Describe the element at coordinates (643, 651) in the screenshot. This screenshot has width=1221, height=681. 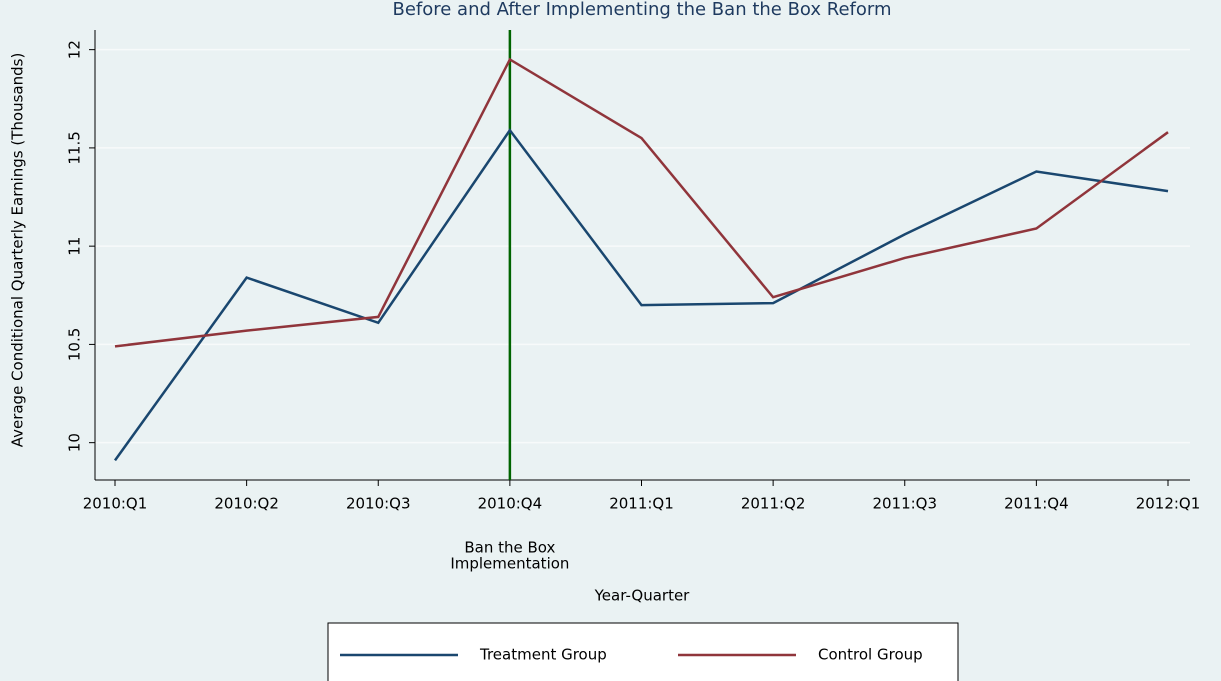
I see `legend-box` at that location.